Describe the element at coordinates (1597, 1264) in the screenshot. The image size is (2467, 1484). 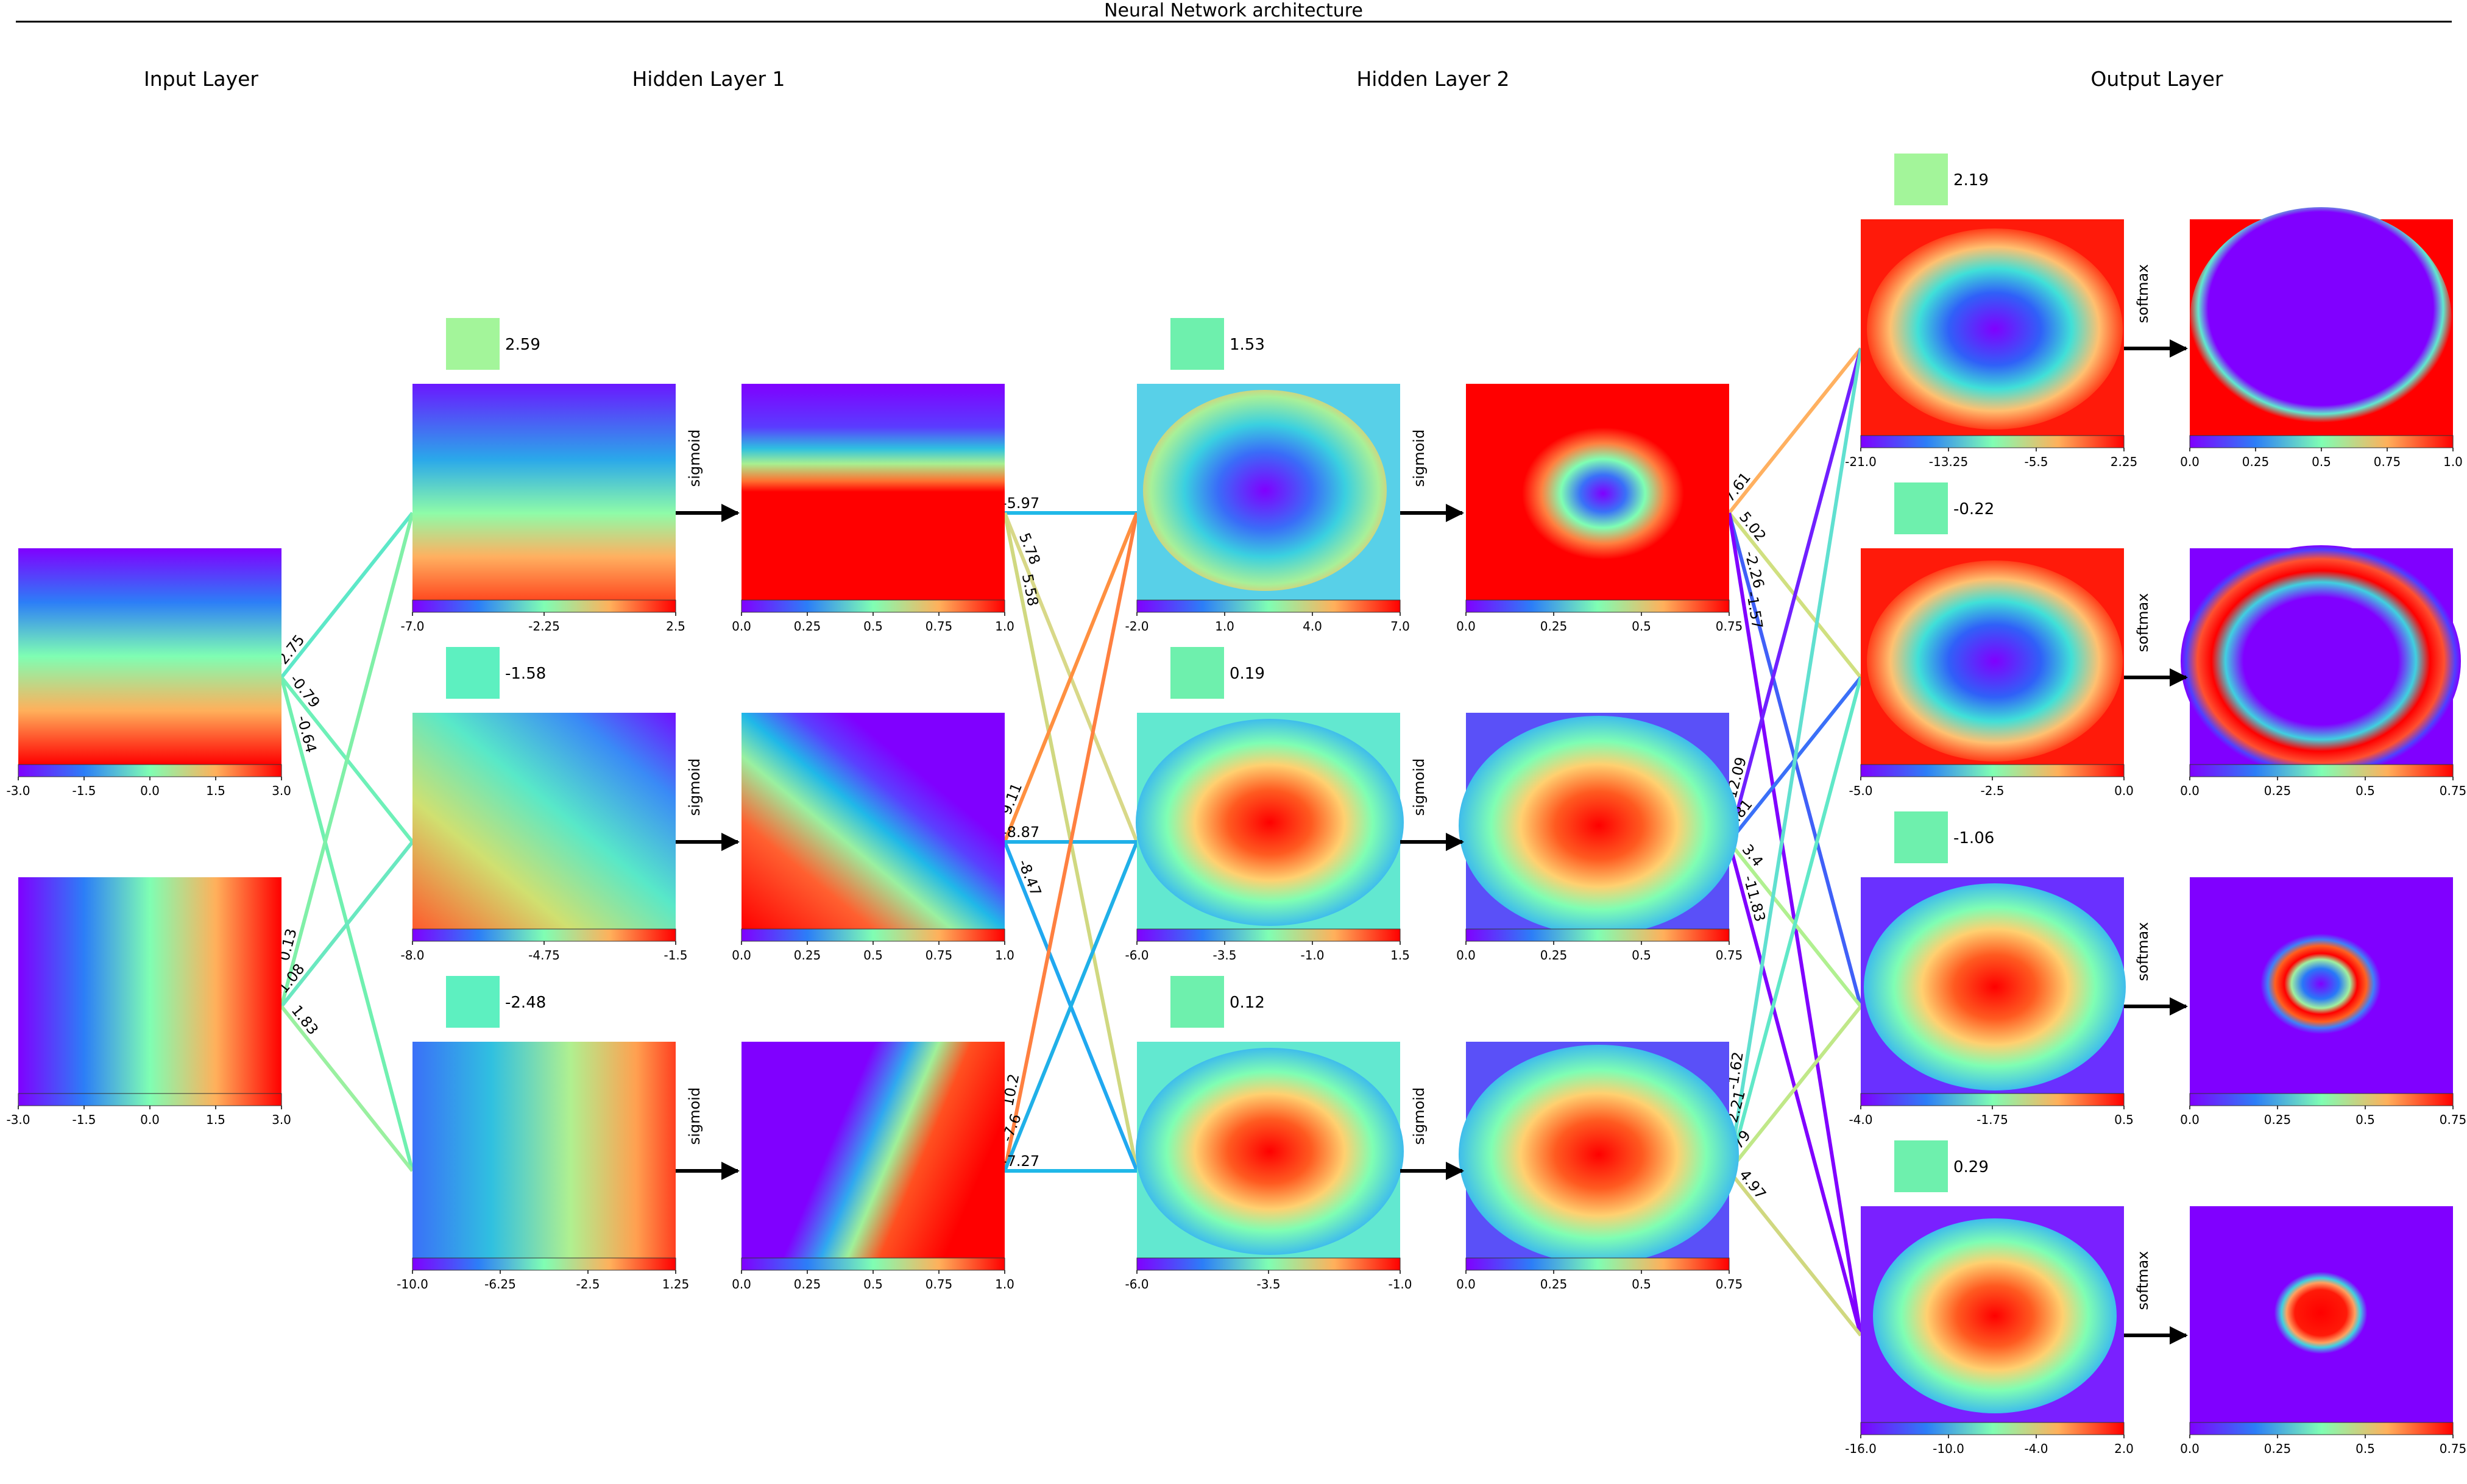
I see `h2-post-3-colorbar` at that location.